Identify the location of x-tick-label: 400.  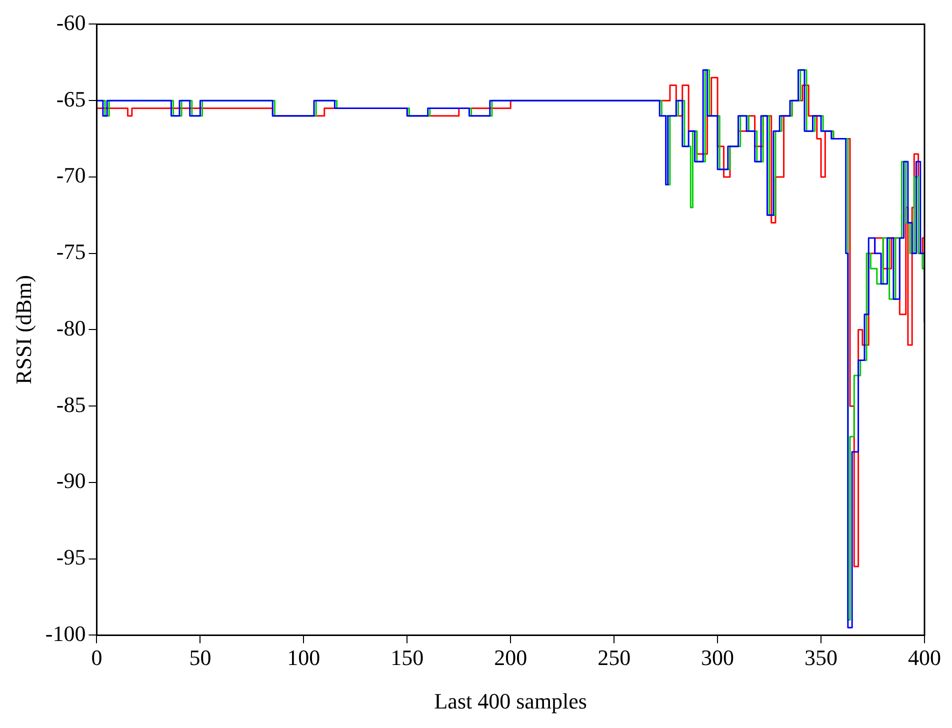
(924, 657).